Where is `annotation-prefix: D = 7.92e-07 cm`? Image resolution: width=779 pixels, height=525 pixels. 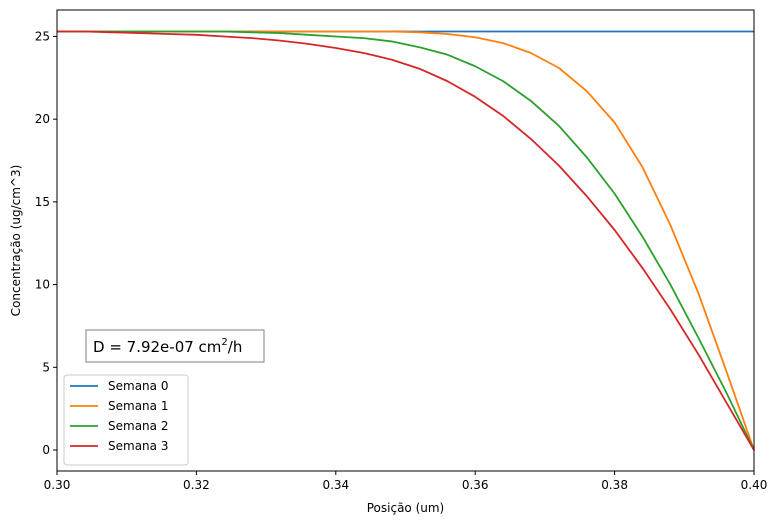
annotation-prefix: D = 7.92e-07 cm is located at coordinates (157, 347).